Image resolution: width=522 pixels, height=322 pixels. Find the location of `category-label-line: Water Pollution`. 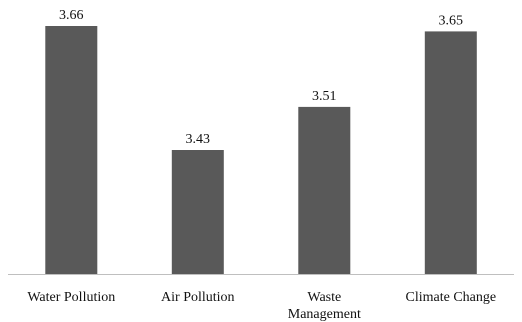

category-label-line: Water Pollution is located at coordinates (71, 297).